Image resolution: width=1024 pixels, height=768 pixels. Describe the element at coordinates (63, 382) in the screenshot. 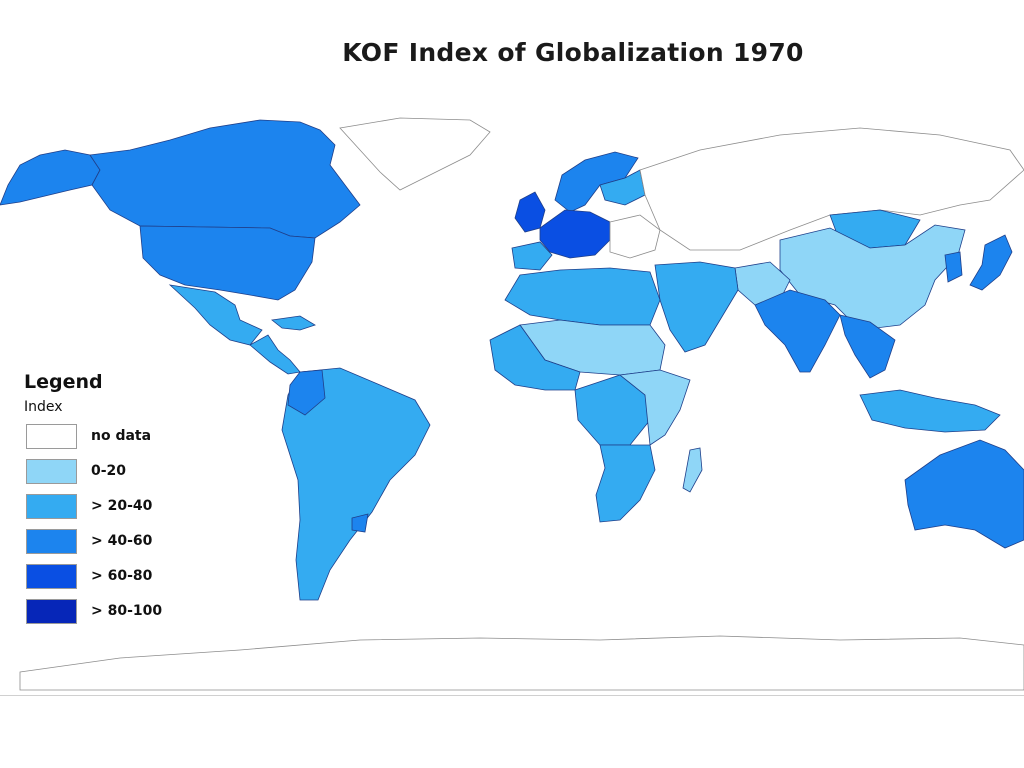

I see `legend-title: Legend` at that location.